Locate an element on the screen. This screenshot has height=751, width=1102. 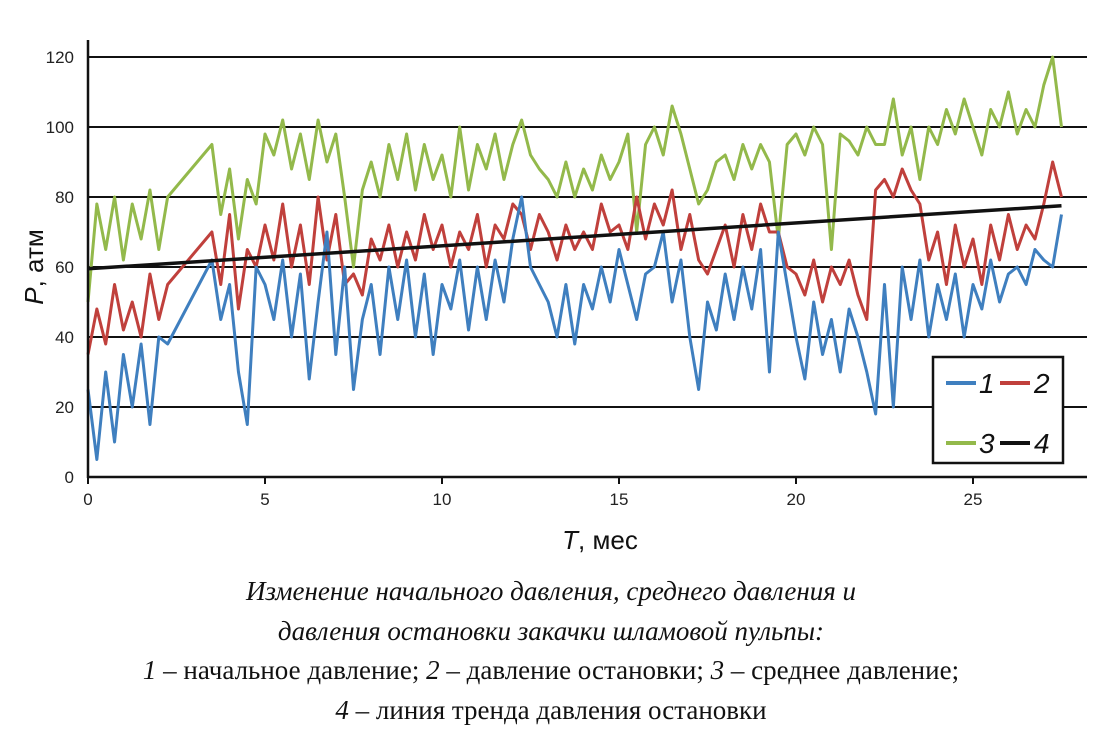
caption-num-3: 3 is located at coordinates (717, 670).